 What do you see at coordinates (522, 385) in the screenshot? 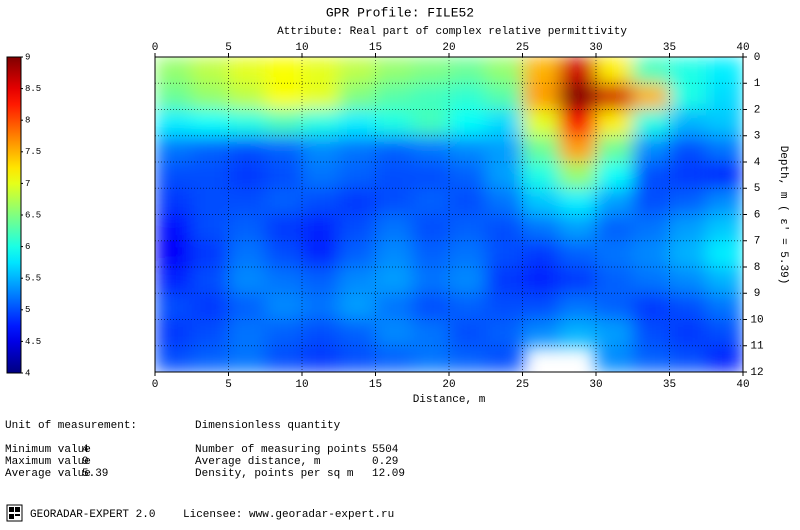
I see `x-tick-label: 25` at bounding box center [522, 385].